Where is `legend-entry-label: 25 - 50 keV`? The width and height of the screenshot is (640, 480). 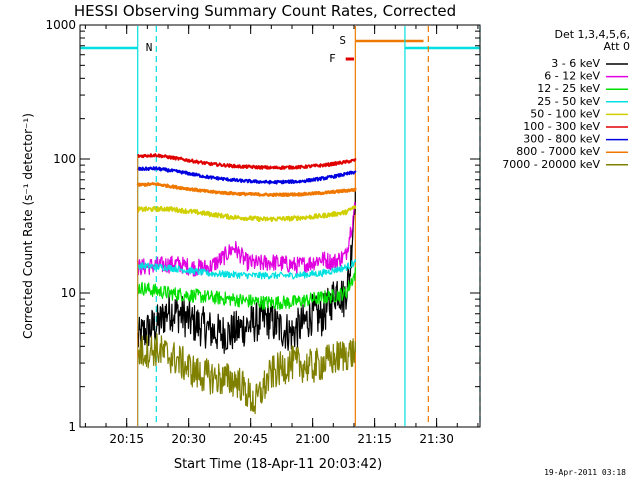
legend-entry-label: 25 - 50 keV is located at coordinates (568, 101).